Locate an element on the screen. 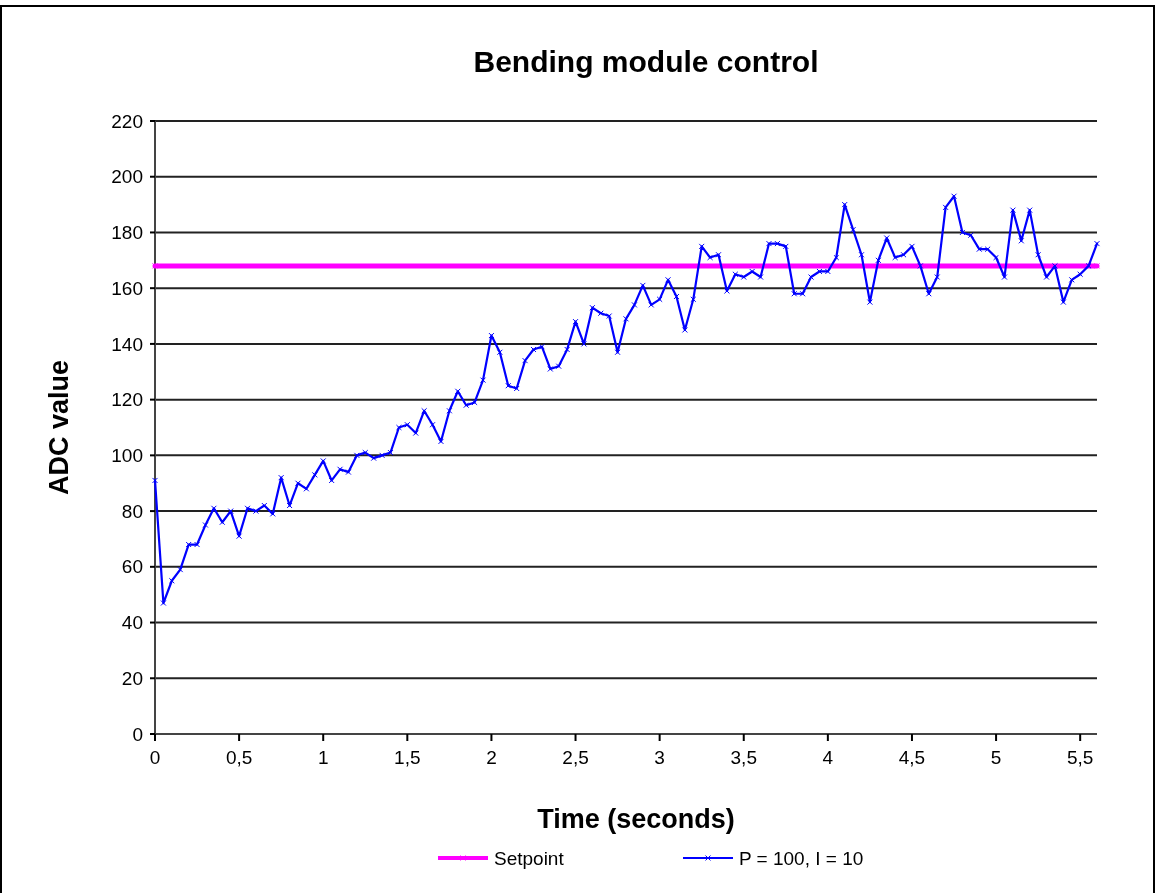  x-tick-label: 1,5 is located at coordinates (407, 757).